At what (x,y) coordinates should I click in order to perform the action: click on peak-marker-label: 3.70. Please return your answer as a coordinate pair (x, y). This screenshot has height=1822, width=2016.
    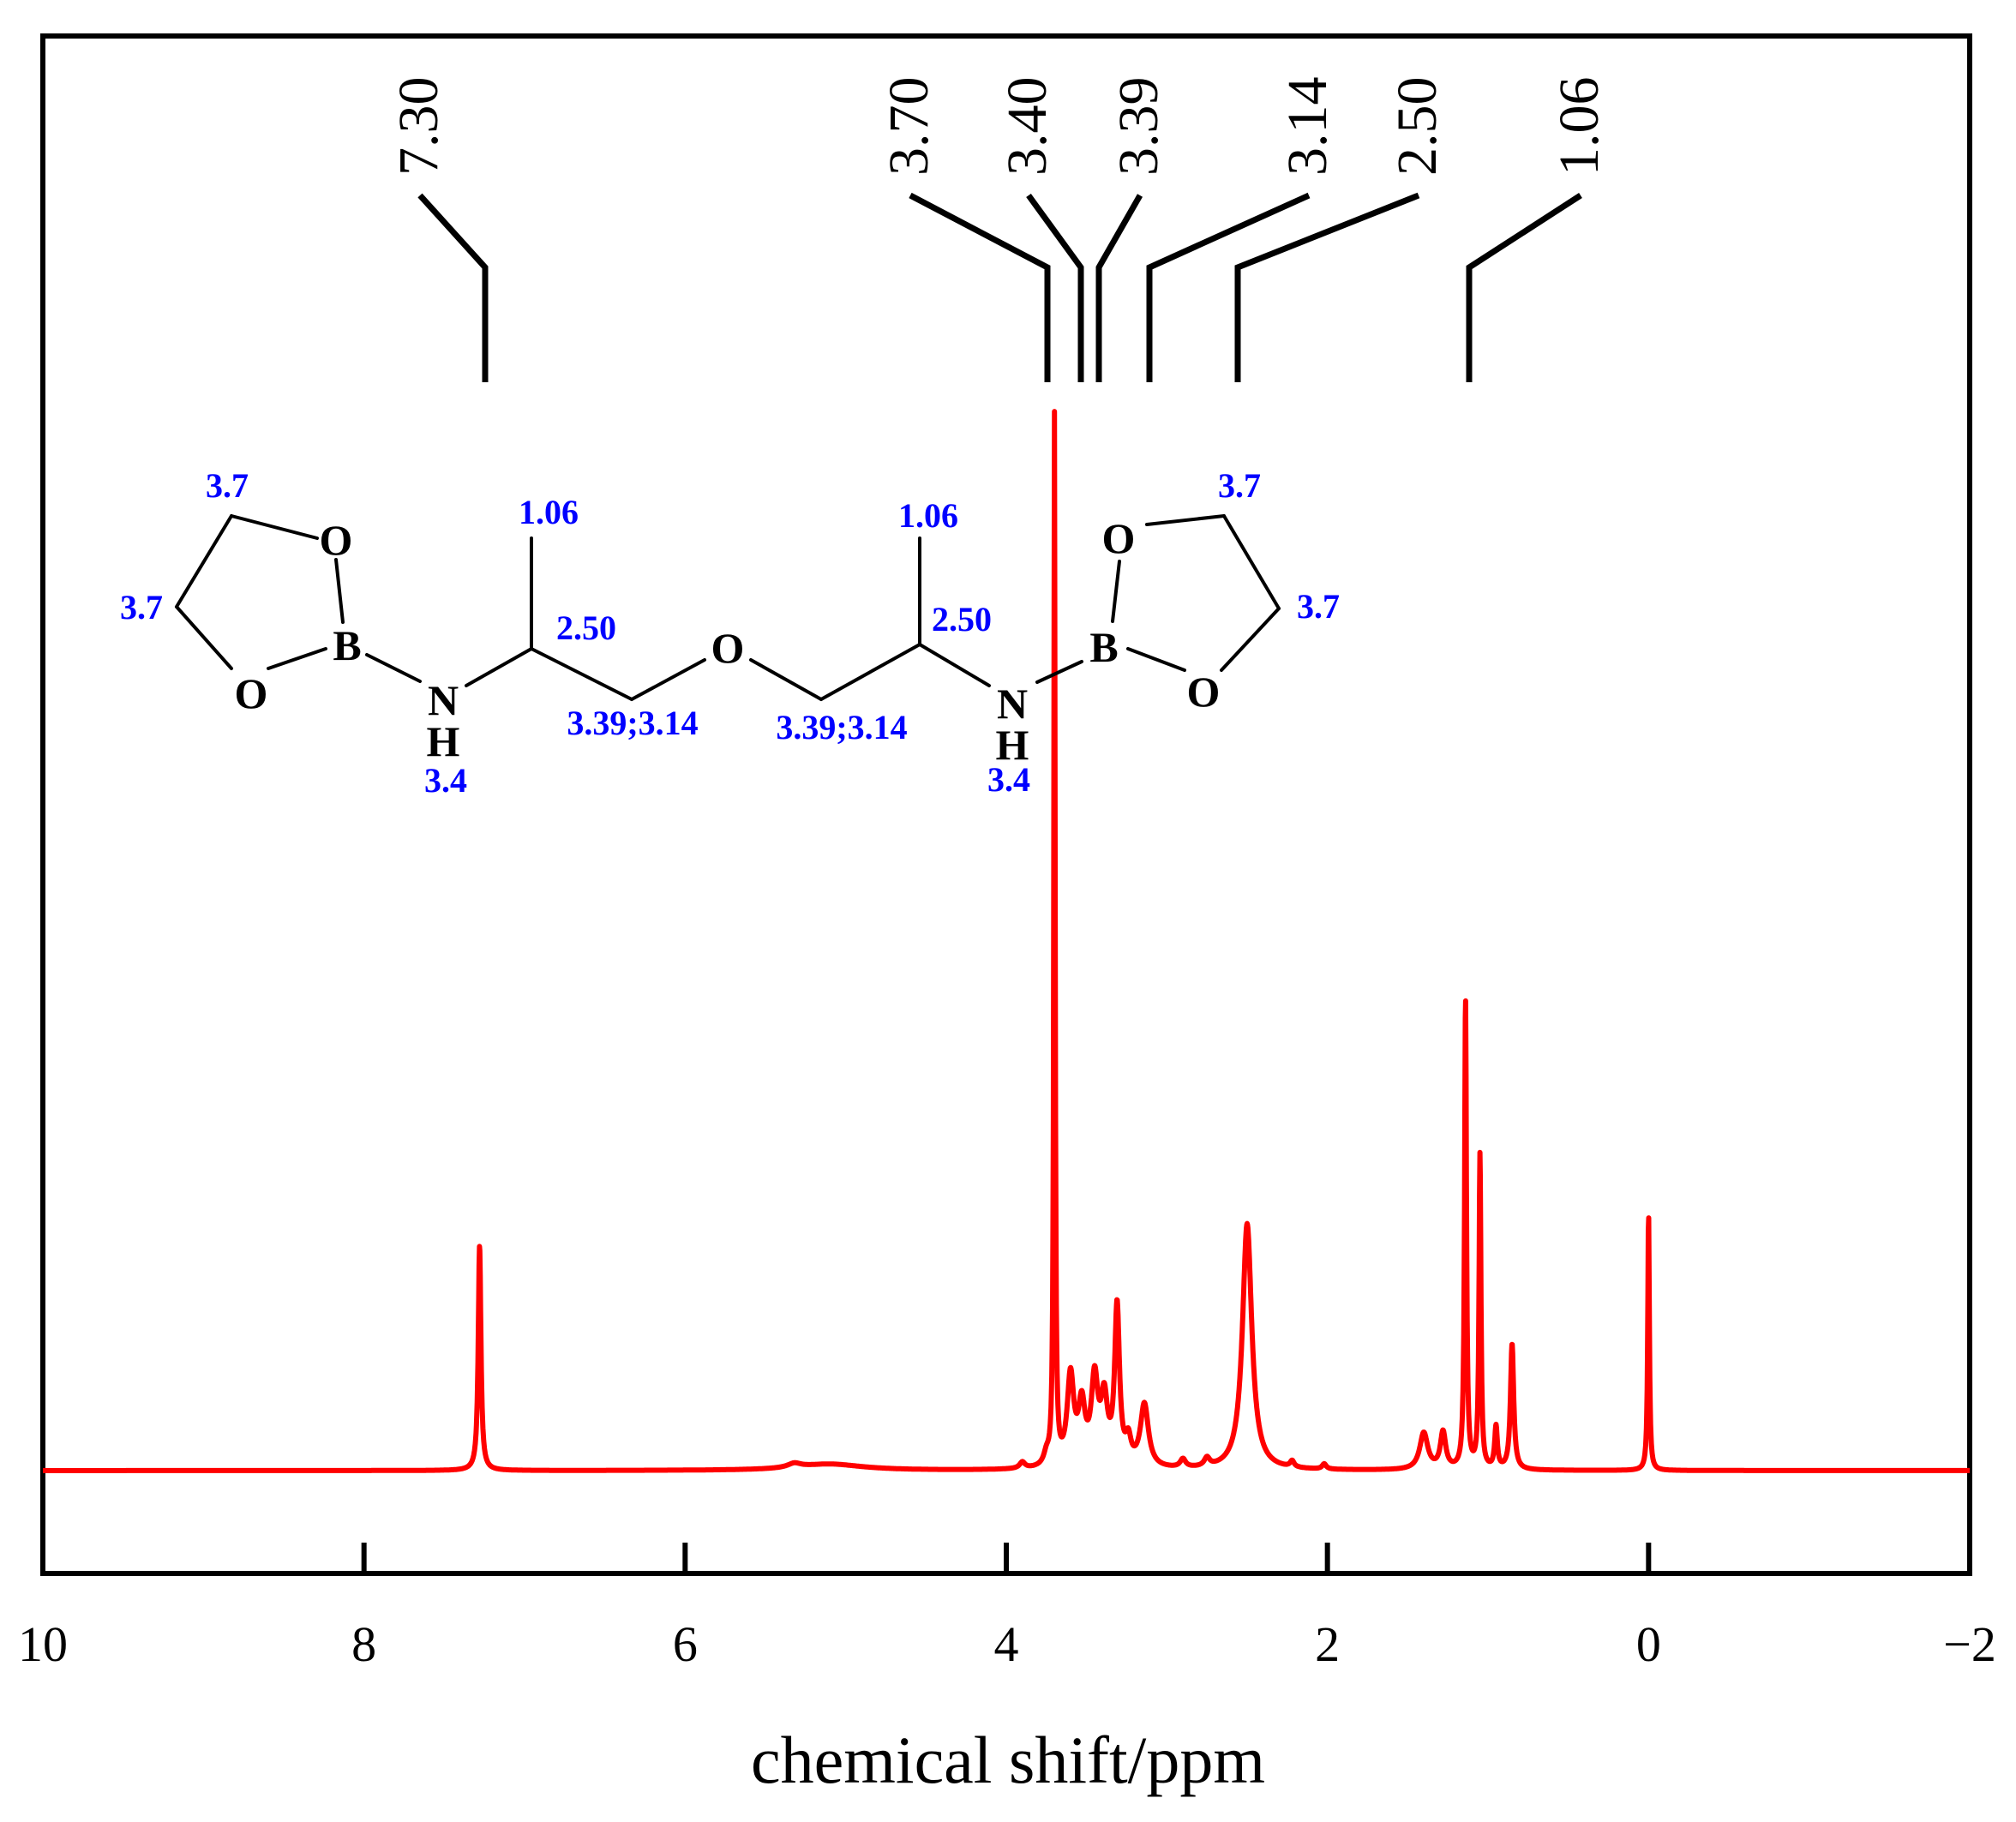
    Looking at the image, I should click on (909, 127).